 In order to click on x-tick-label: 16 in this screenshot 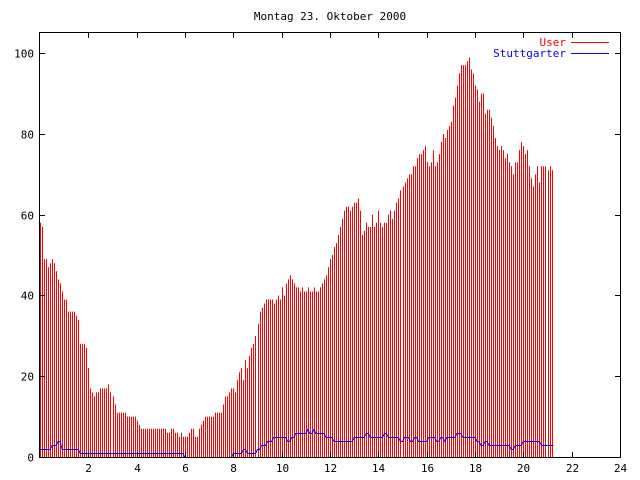, I will do `click(427, 468)`.